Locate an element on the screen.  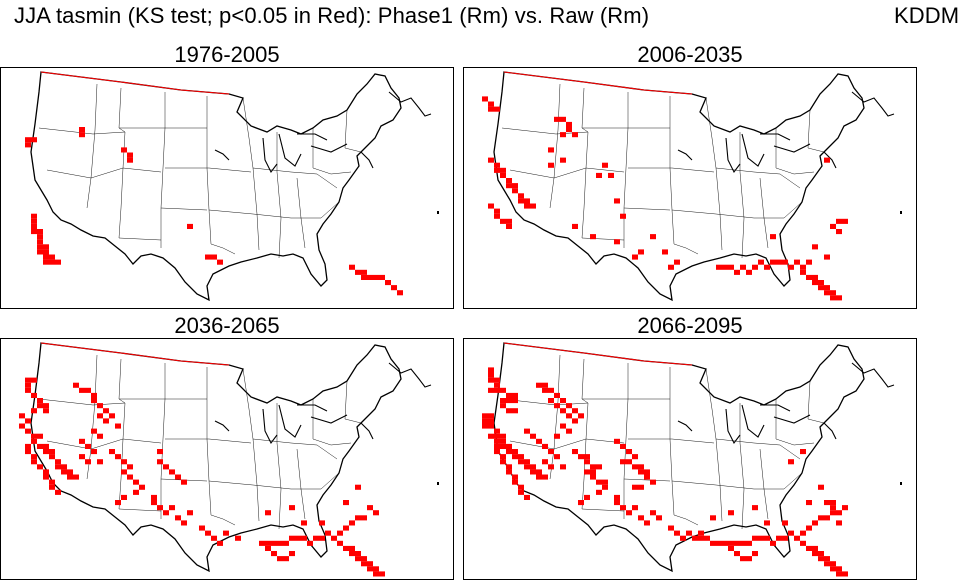
panel-1-title: 1976-2005 is located at coordinates (227, 54).